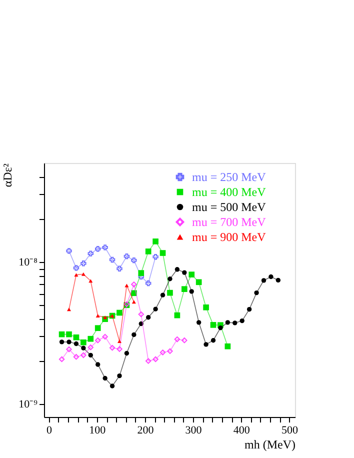 The width and height of the screenshot is (354, 458). Describe the element at coordinates (28, 262) in the screenshot. I see `y-tick-label: 10⁻⁸` at that location.